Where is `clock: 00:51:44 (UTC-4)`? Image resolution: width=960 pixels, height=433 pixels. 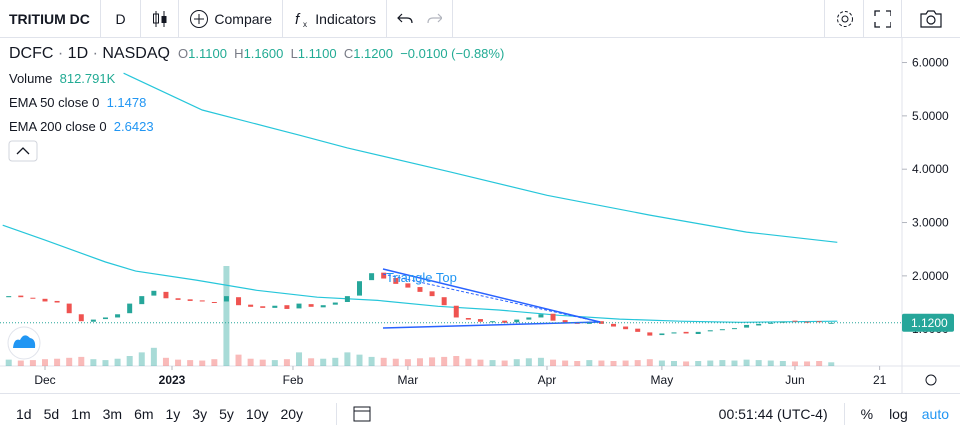 clock: 00:51:44 (UTC-4) is located at coordinates (782, 413).